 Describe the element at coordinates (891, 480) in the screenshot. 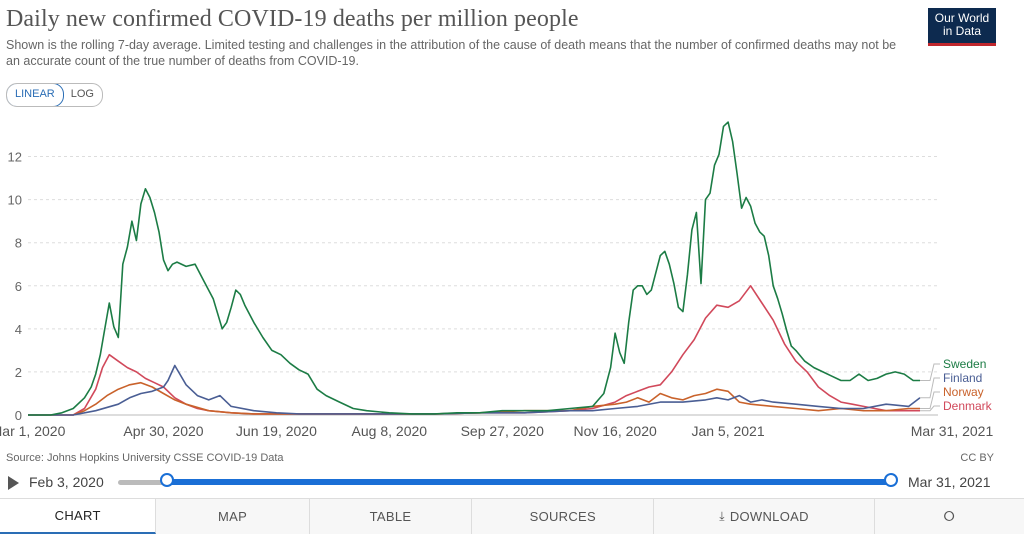

I see `timeline-end-handle` at that location.